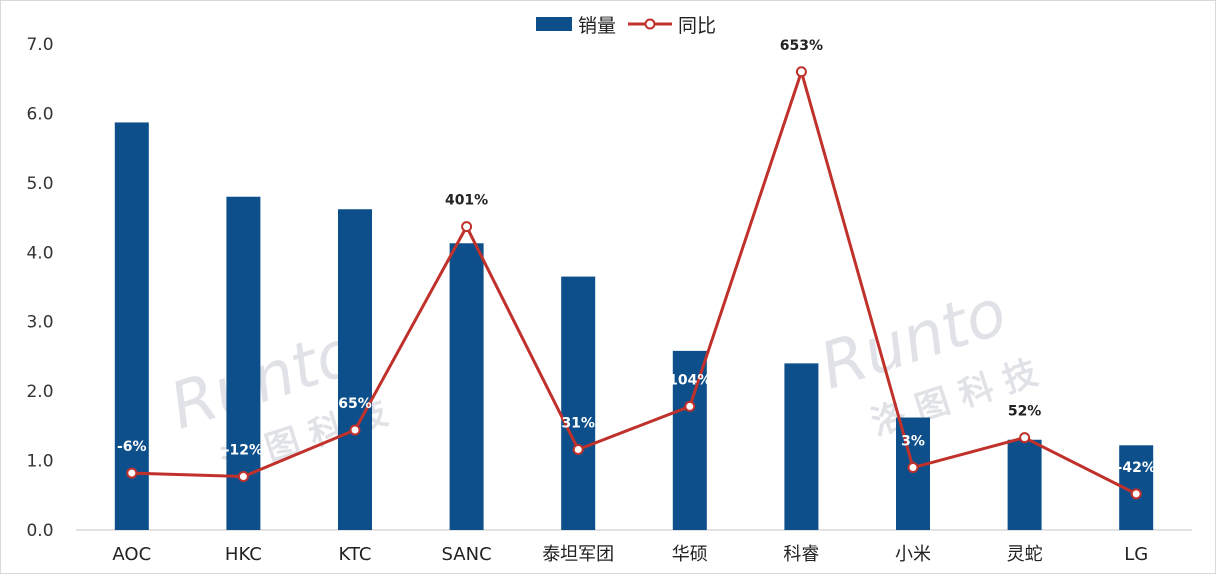 The width and height of the screenshot is (1218, 576). What do you see at coordinates (355, 404) in the screenshot?
I see `data-label: 65%` at bounding box center [355, 404].